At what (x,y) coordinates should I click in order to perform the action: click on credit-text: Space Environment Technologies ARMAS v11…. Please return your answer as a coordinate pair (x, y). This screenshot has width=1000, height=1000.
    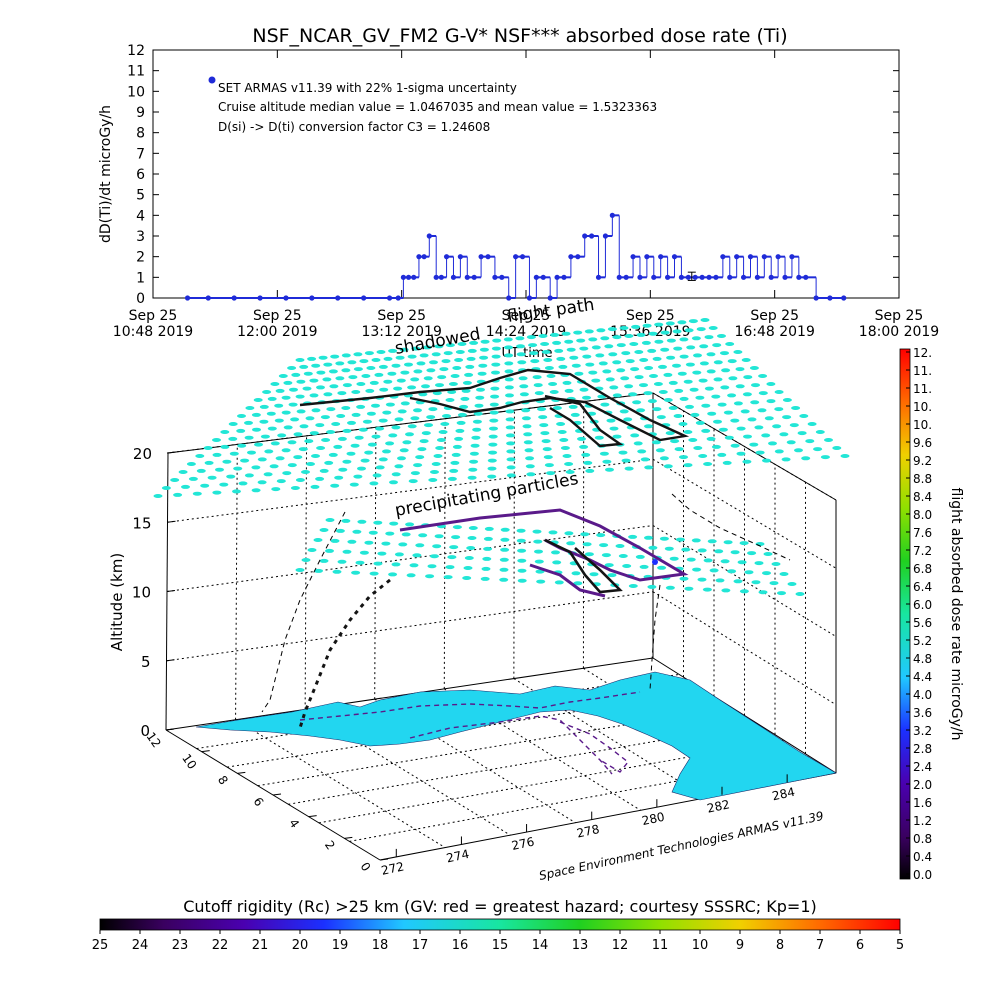
    Looking at the image, I should click on (681, 846).